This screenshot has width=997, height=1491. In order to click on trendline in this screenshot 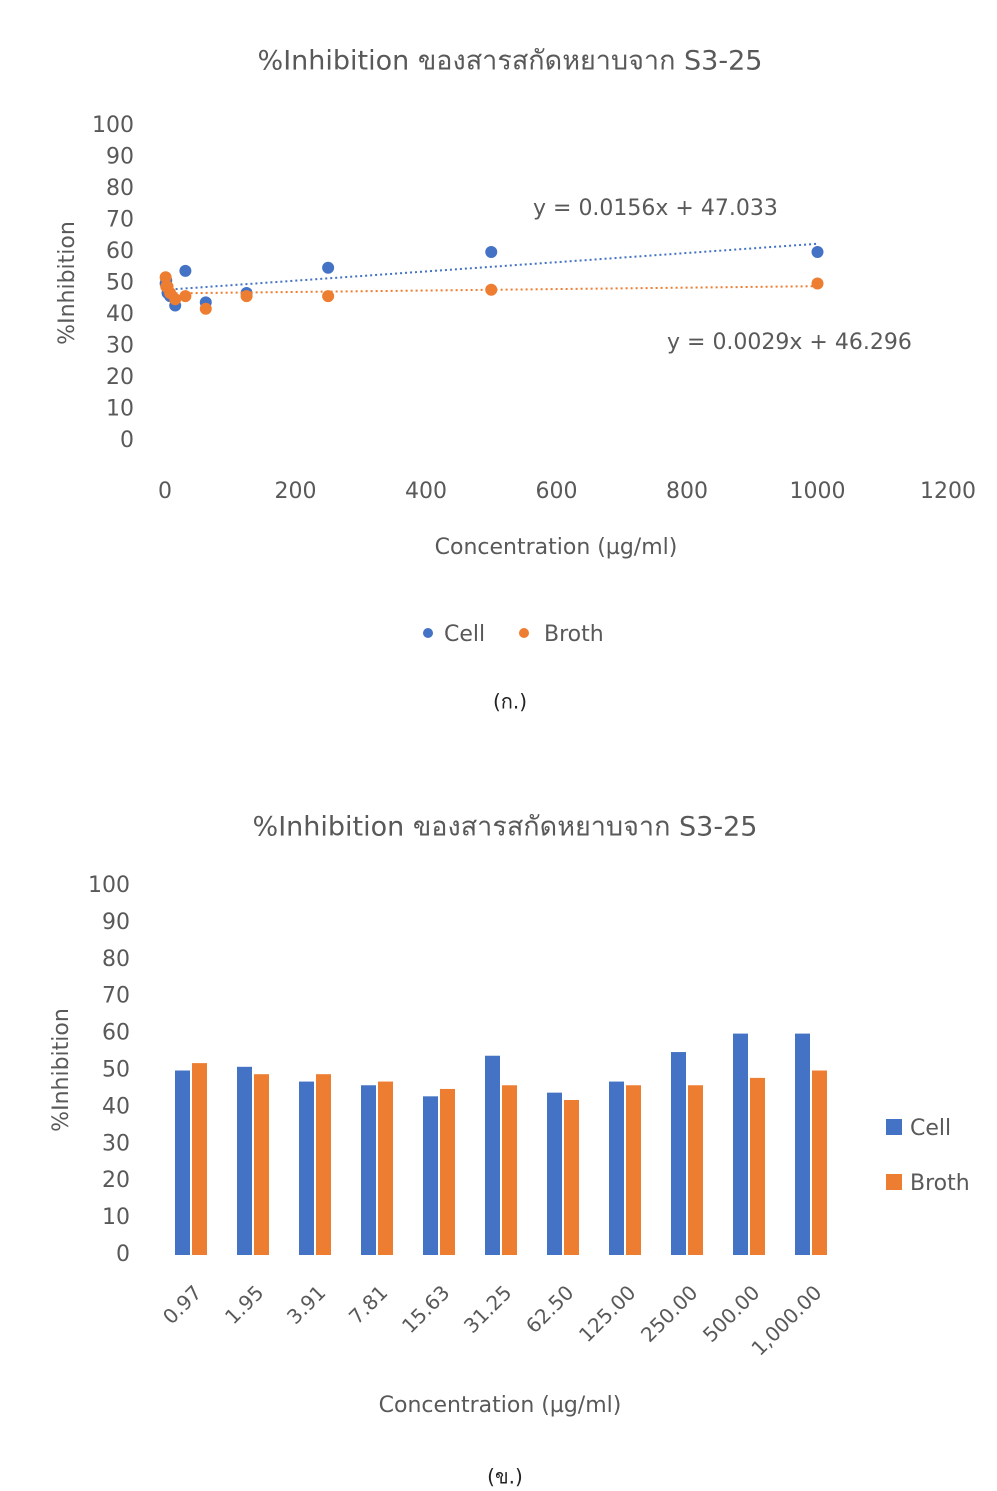, I will do `click(491, 266)`.